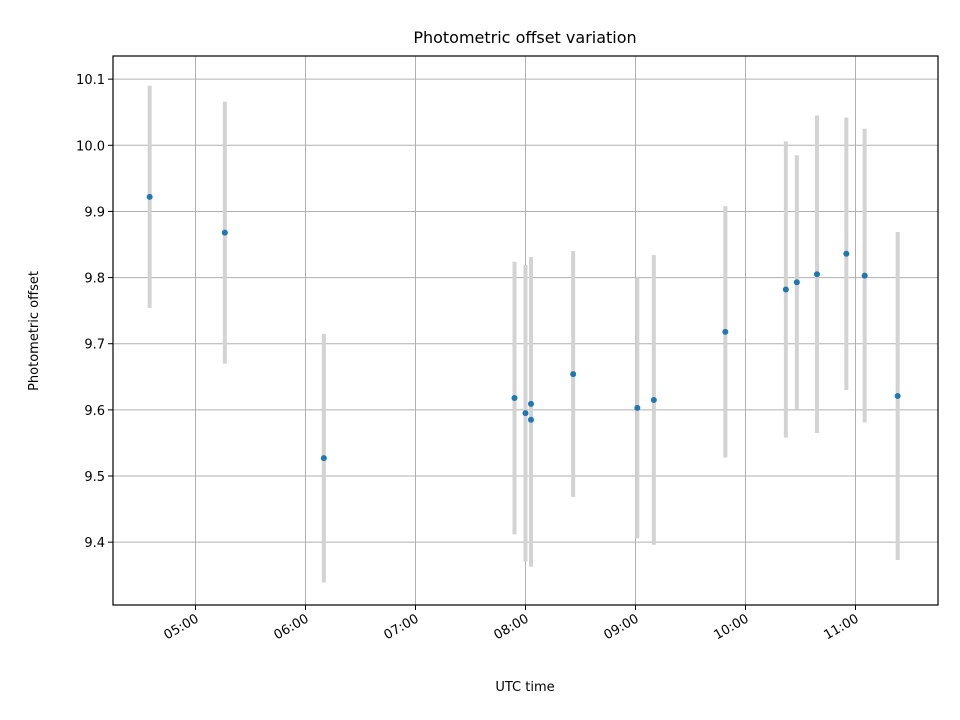 This screenshot has width=960, height=720. Describe the element at coordinates (732, 627) in the screenshot. I see `x-tick-label: 10:00` at that location.